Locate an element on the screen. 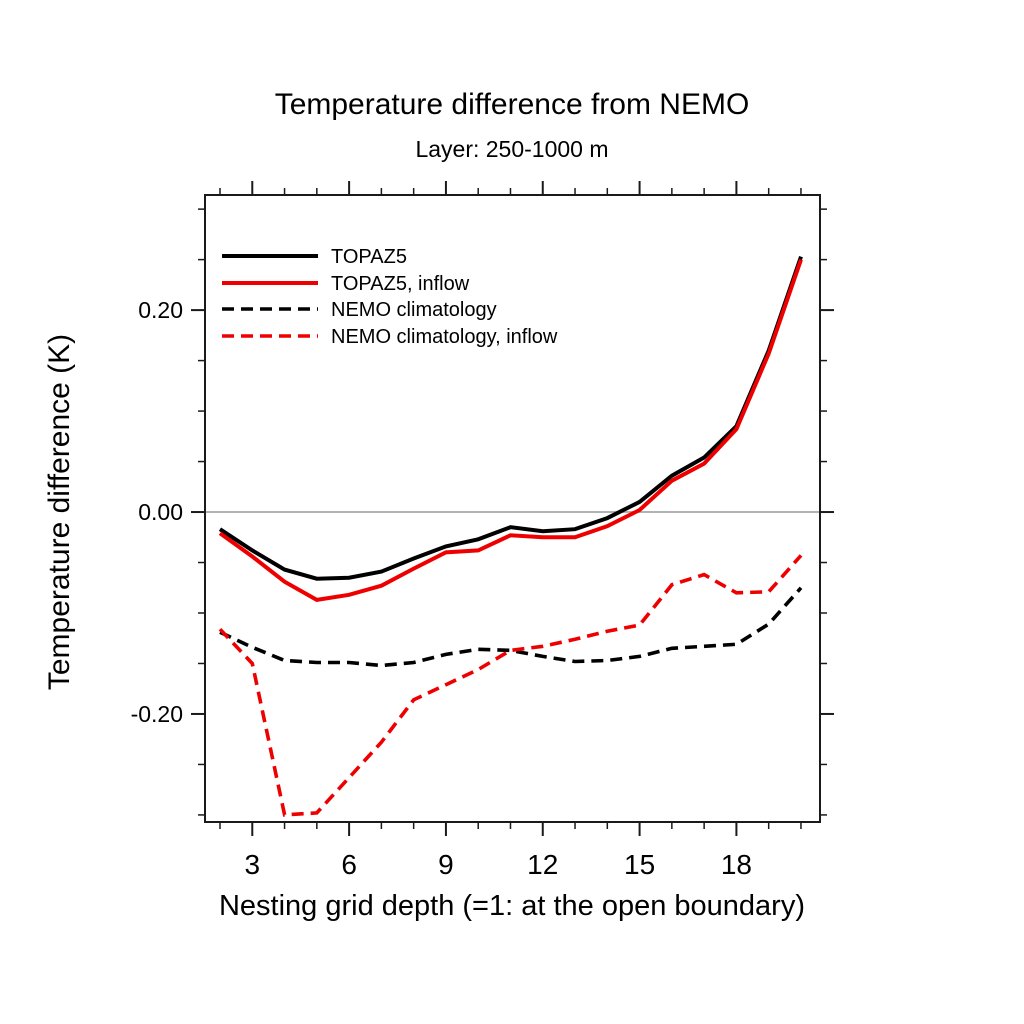 Image resolution: width=1024 pixels, height=1024 pixels. chart-subtitle: Layer: 250-1000 m is located at coordinates (512, 149).